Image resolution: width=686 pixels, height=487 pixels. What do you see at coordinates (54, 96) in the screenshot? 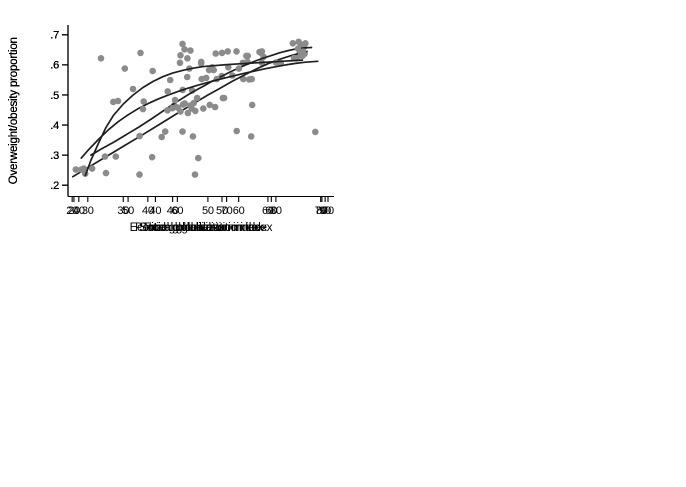
I see `y-tick-label: .5` at bounding box center [54, 96].